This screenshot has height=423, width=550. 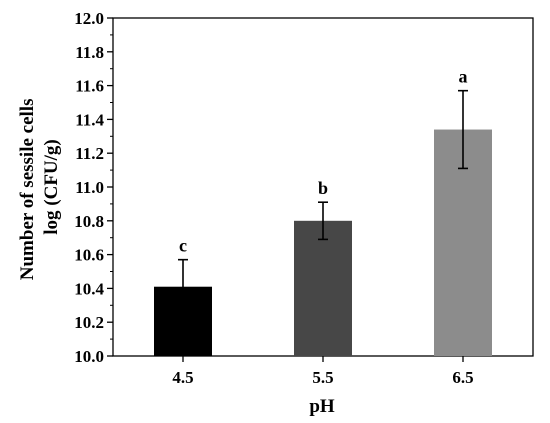 I want to click on x-tick-label: 6.5, so click(x=462, y=377).